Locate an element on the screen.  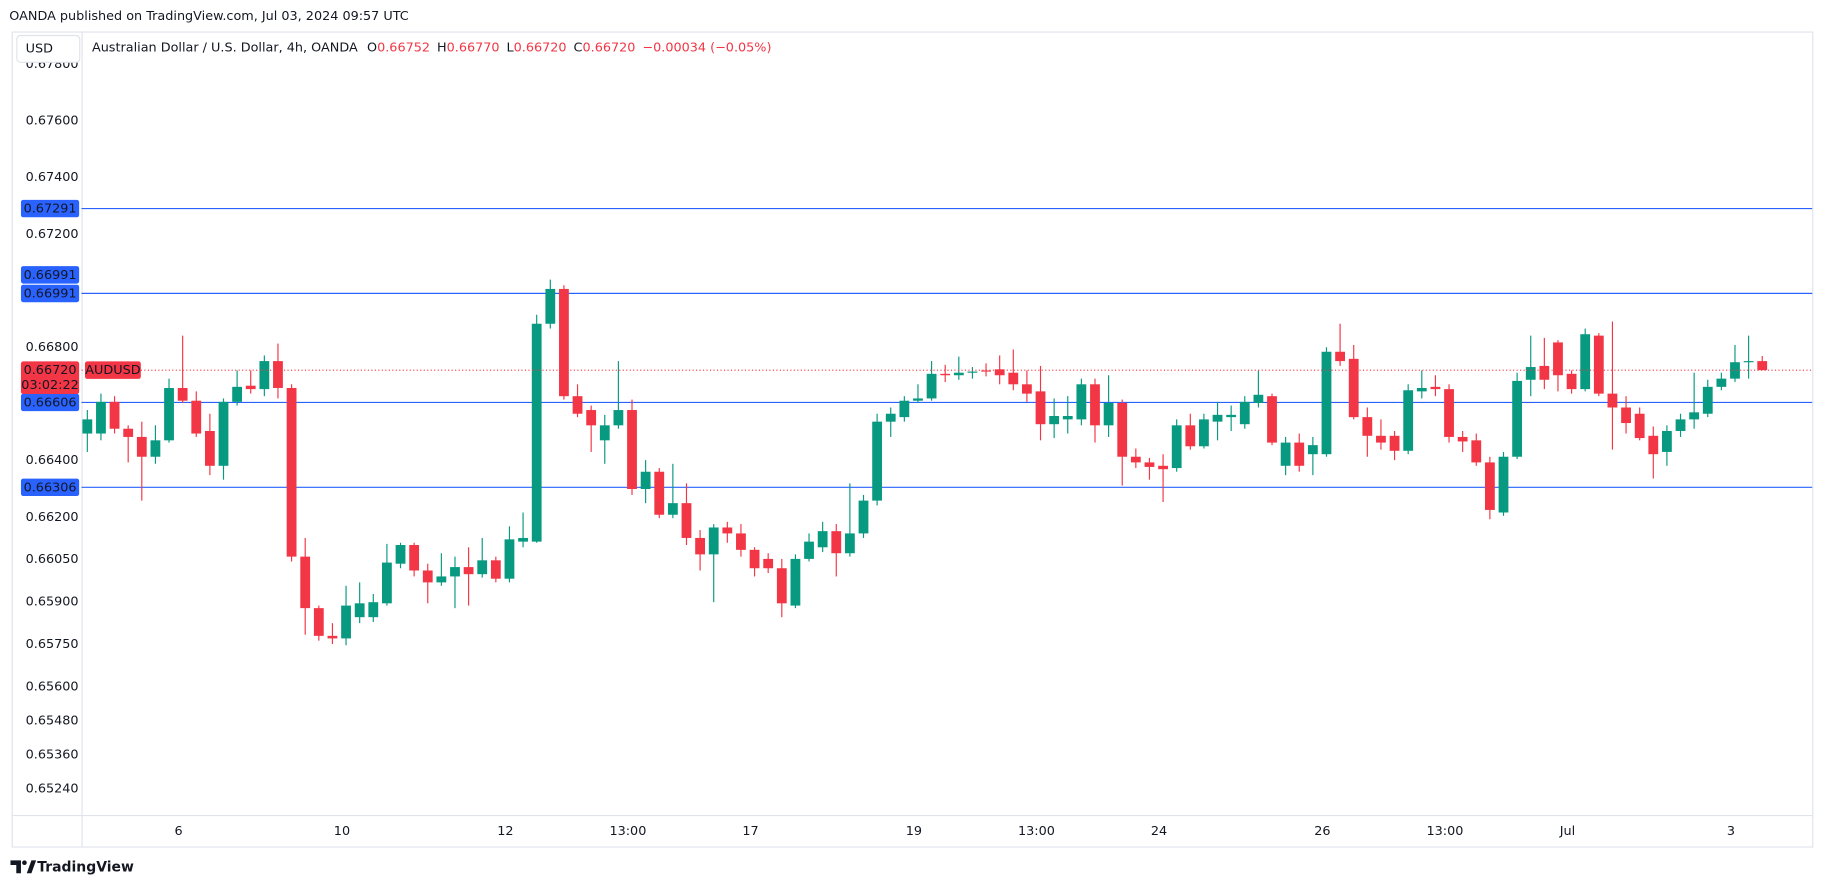
price-line-label: 0.66606 is located at coordinates (50, 402).